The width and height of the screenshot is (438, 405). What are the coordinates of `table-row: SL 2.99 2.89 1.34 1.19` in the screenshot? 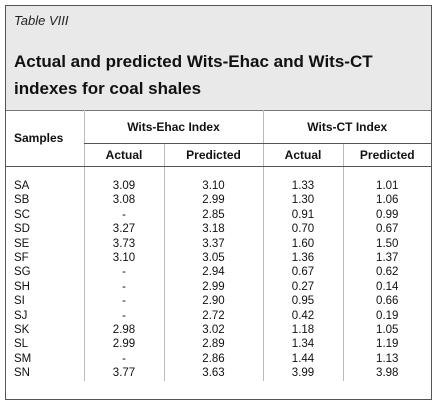 It's located at (218, 344).